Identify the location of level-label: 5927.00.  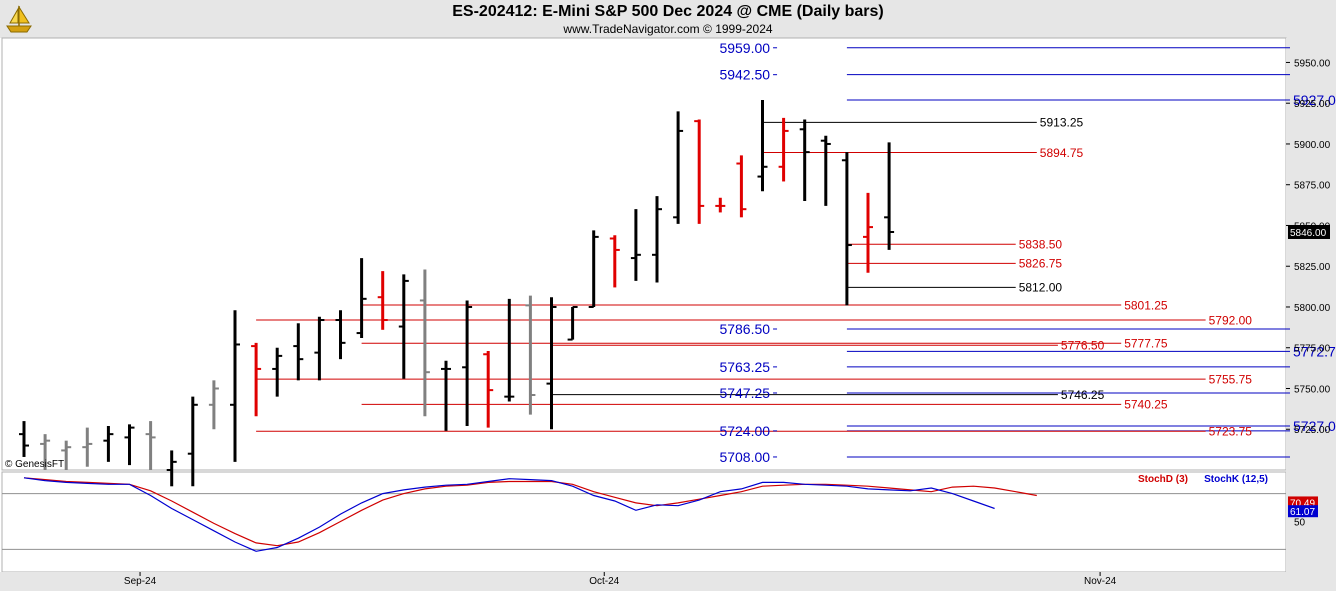
(1314, 100).